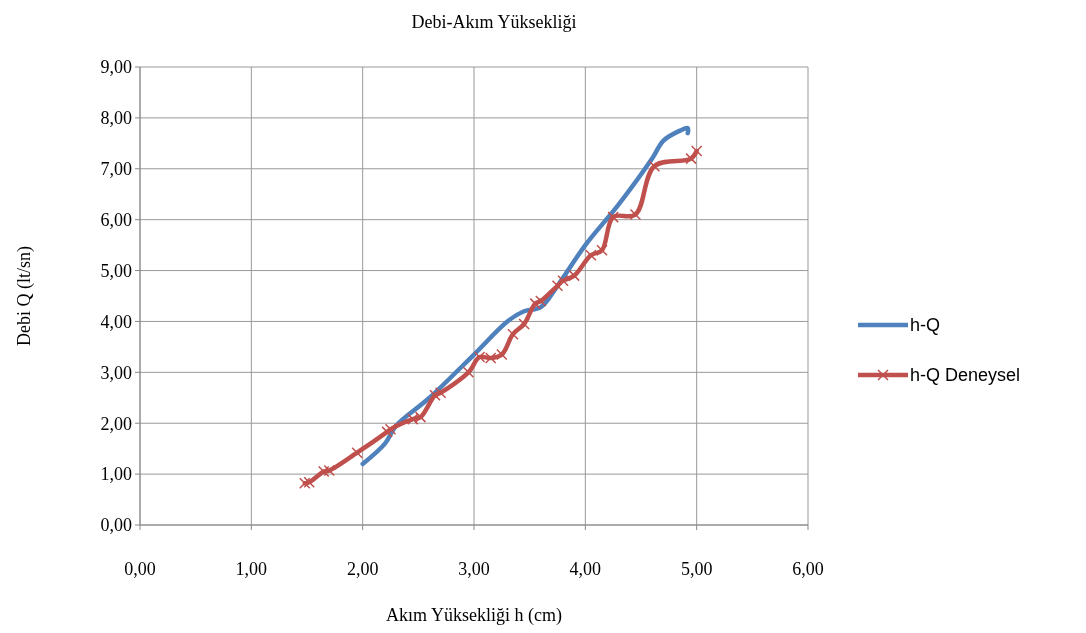 This screenshot has height=633, width=1086. I want to click on y-tick-label: 1,00, so click(116, 474).